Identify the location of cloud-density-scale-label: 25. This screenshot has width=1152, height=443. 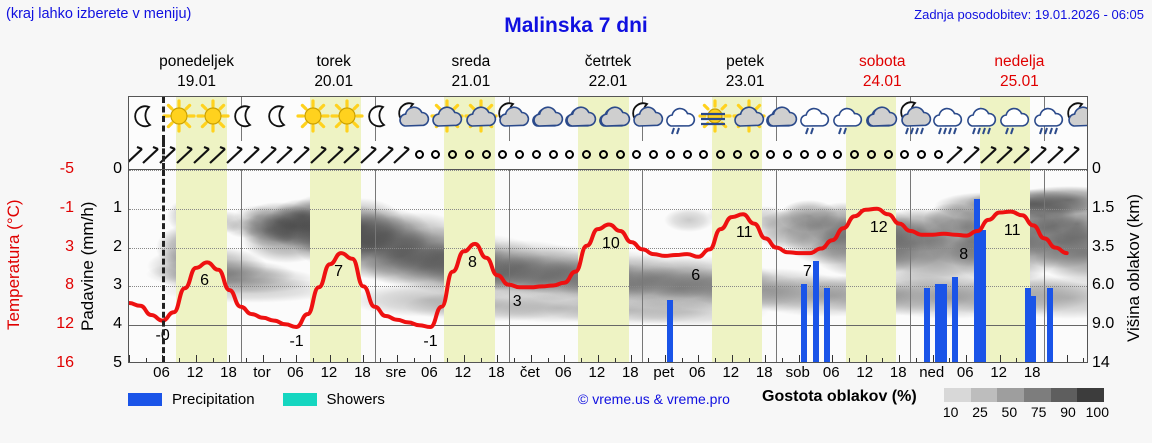
(980, 412).